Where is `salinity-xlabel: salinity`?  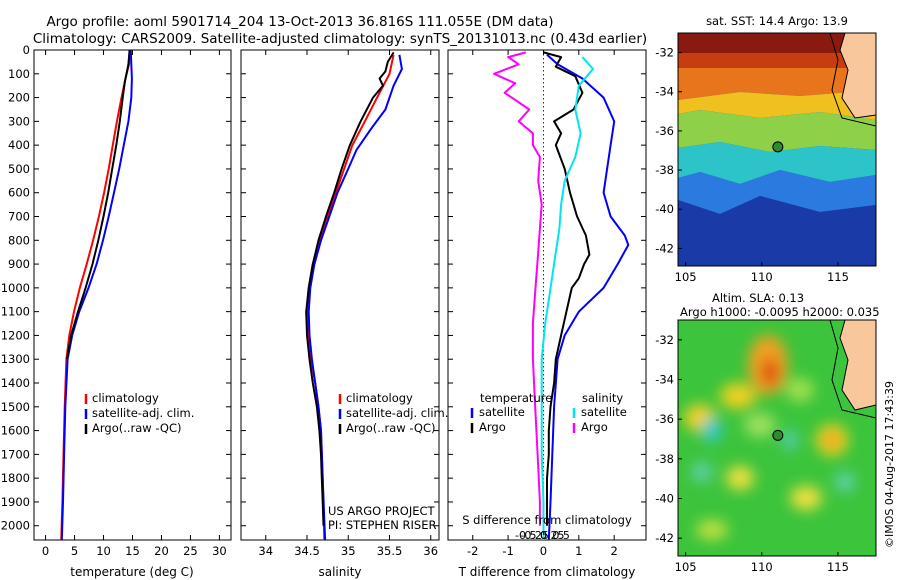
salinity-xlabel: salinity is located at coordinates (339, 572).